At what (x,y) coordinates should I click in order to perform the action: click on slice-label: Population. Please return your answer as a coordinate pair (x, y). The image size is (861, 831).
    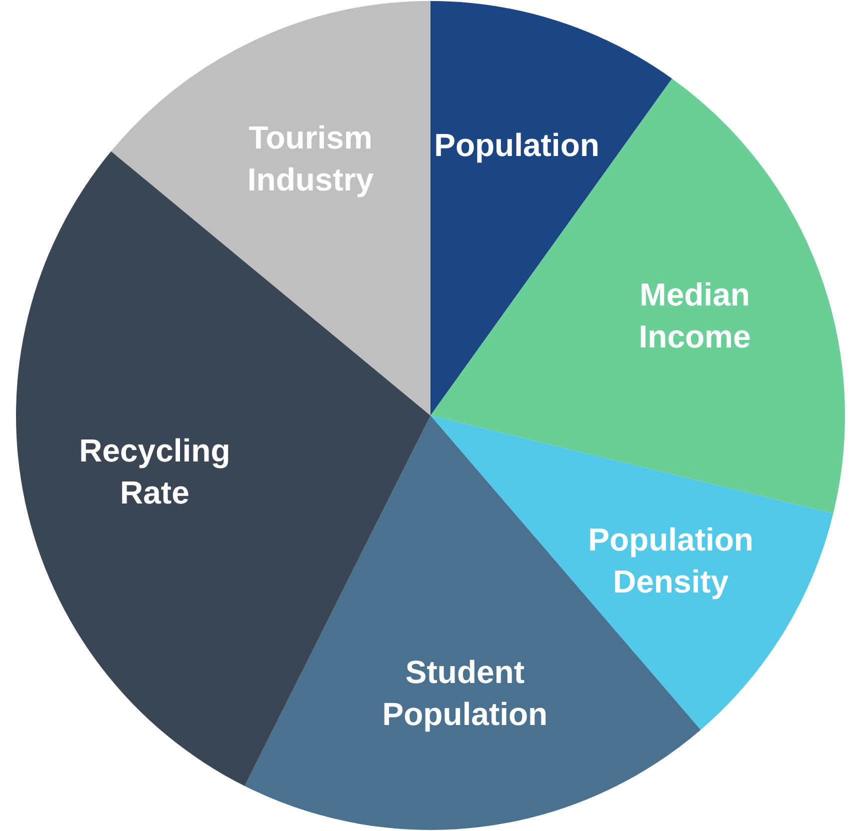
    Looking at the image, I should click on (517, 144).